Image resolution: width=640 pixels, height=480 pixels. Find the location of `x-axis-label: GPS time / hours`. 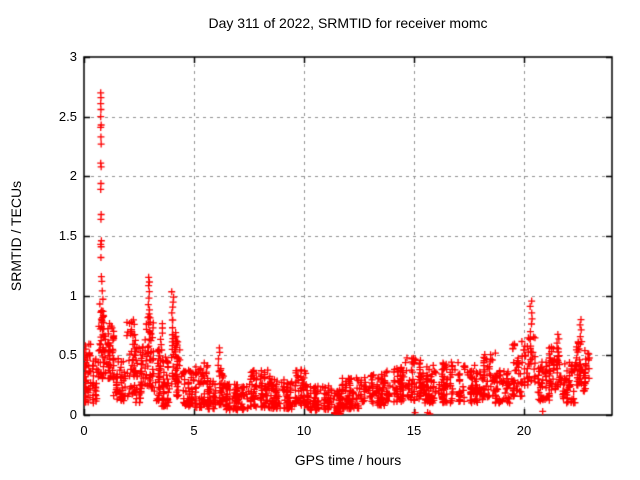

x-axis-label: GPS time / hours is located at coordinates (348, 460).